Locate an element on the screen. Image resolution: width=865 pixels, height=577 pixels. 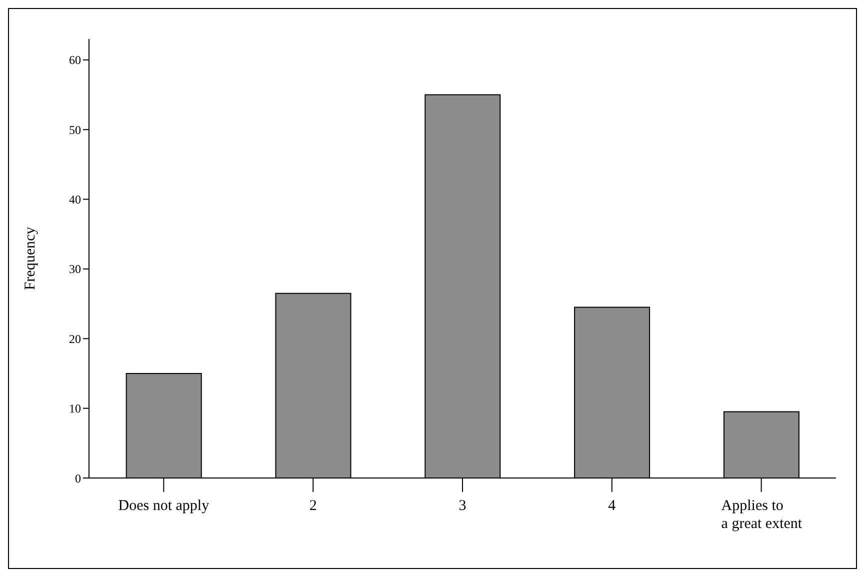
y-tick-label: 0 is located at coordinates (78, 478).